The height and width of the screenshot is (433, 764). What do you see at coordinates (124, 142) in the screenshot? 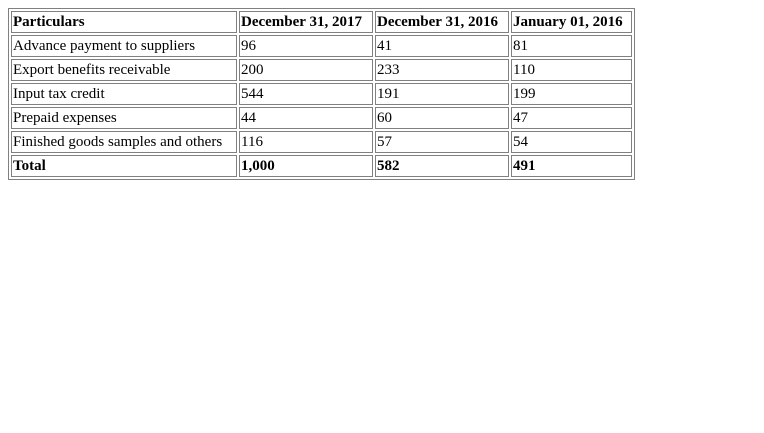
I see `row-label: Finished goods samples and others` at bounding box center [124, 142].